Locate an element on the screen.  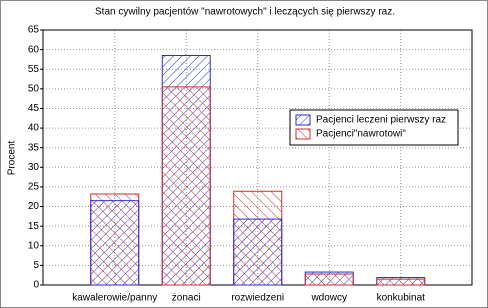
y-tick-label: 65 is located at coordinates (34, 30).